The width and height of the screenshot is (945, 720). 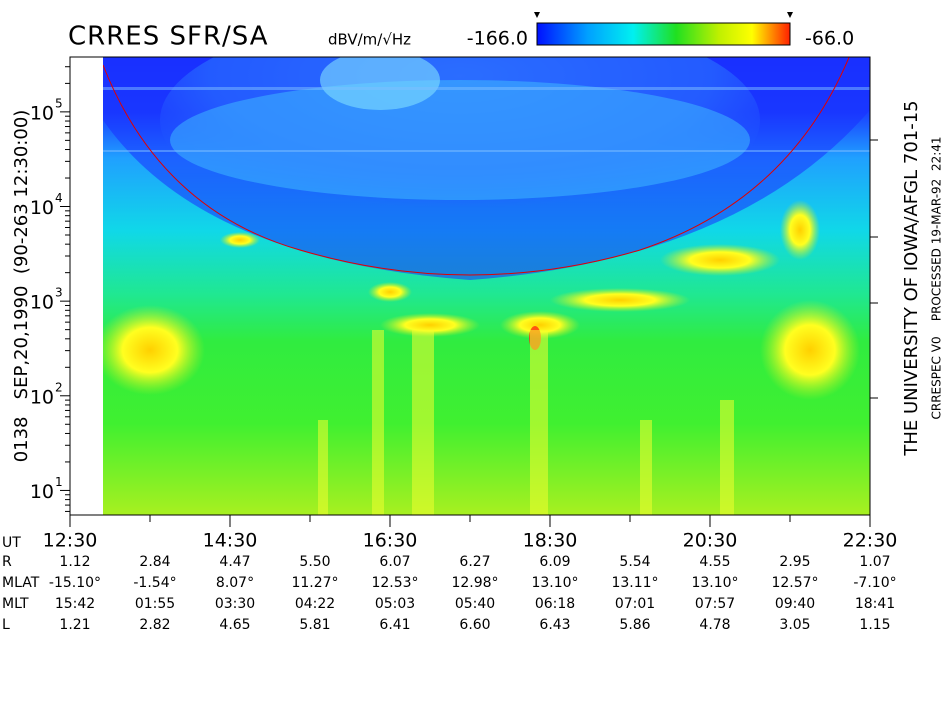 I want to click on colorbar-min-label: -166.0, so click(x=497, y=39).